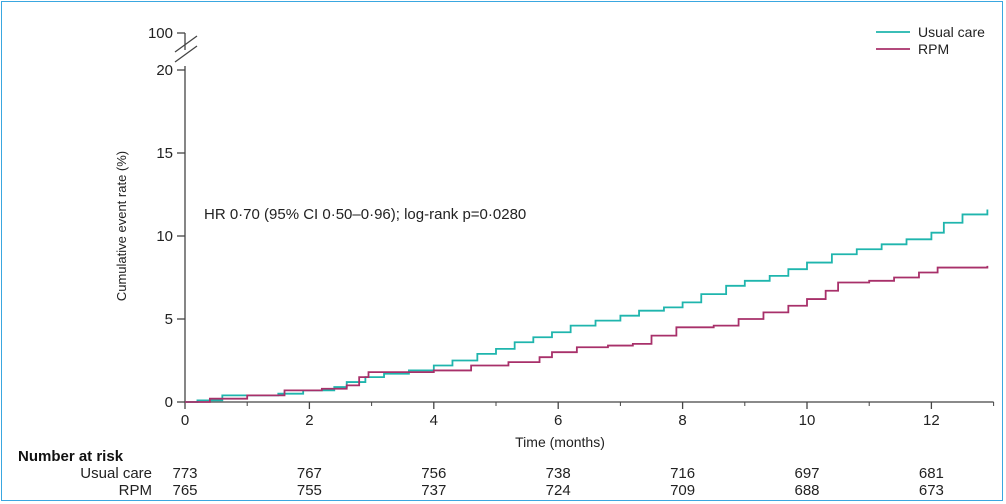 This screenshot has width=1006, height=504. Describe the element at coordinates (560, 442) in the screenshot. I see `x-axis-label: Time (months)` at that location.